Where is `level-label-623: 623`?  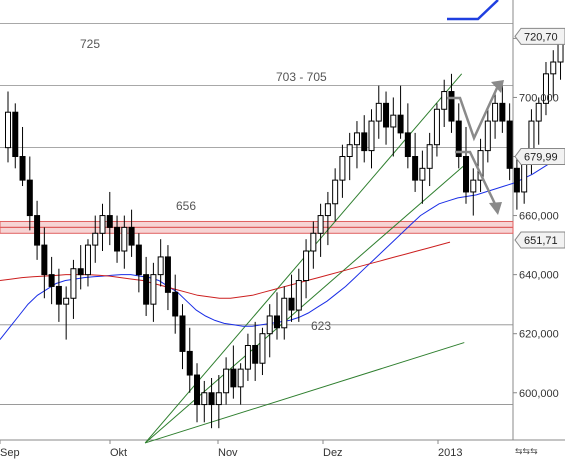
level-label-623: 623 is located at coordinates (321, 326).